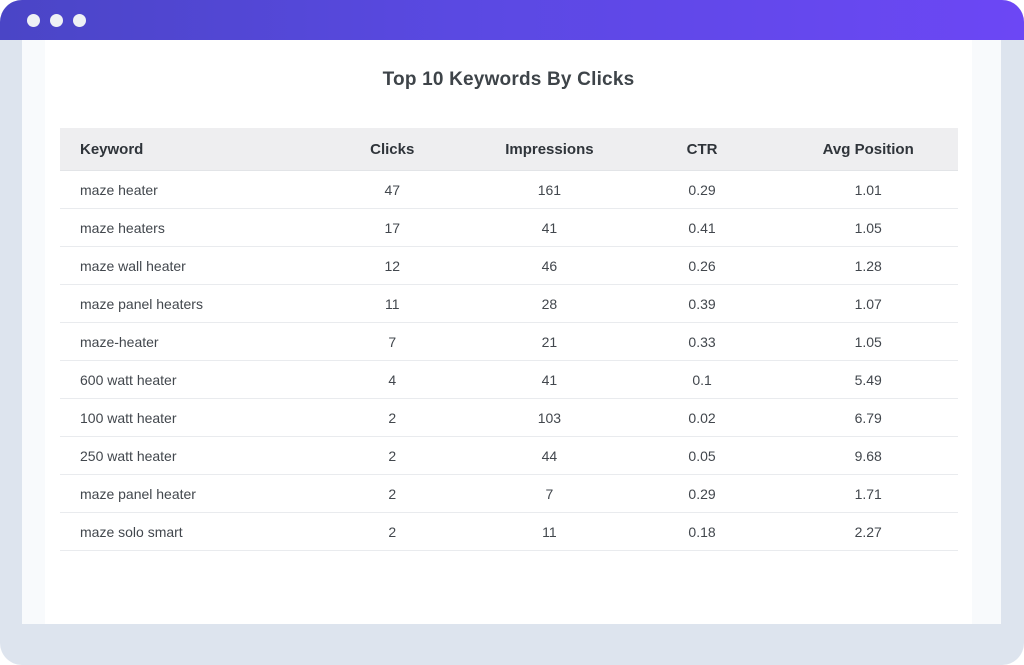 The image size is (1024, 665). What do you see at coordinates (702, 341) in the screenshot?
I see `cell-ctr: 0.33` at bounding box center [702, 341].